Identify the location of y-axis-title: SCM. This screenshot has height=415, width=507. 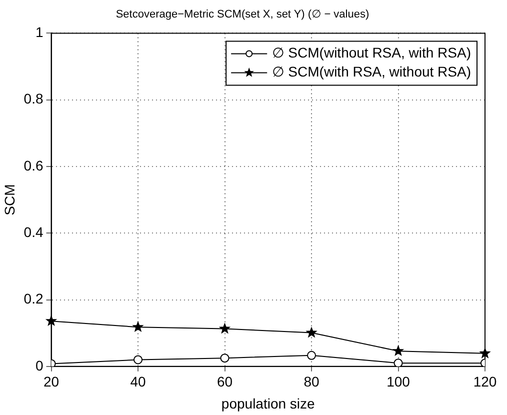
(9, 200).